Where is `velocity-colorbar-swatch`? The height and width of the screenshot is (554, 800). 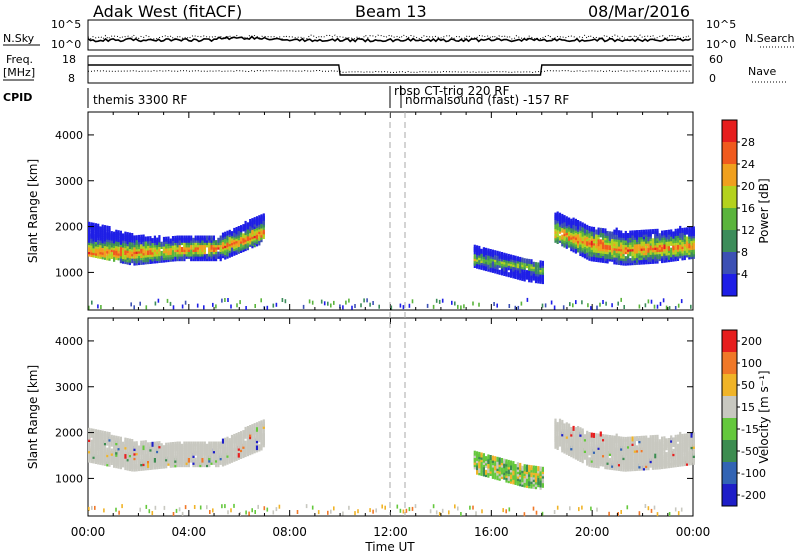
velocity-colorbar-swatch is located at coordinates (729, 363).